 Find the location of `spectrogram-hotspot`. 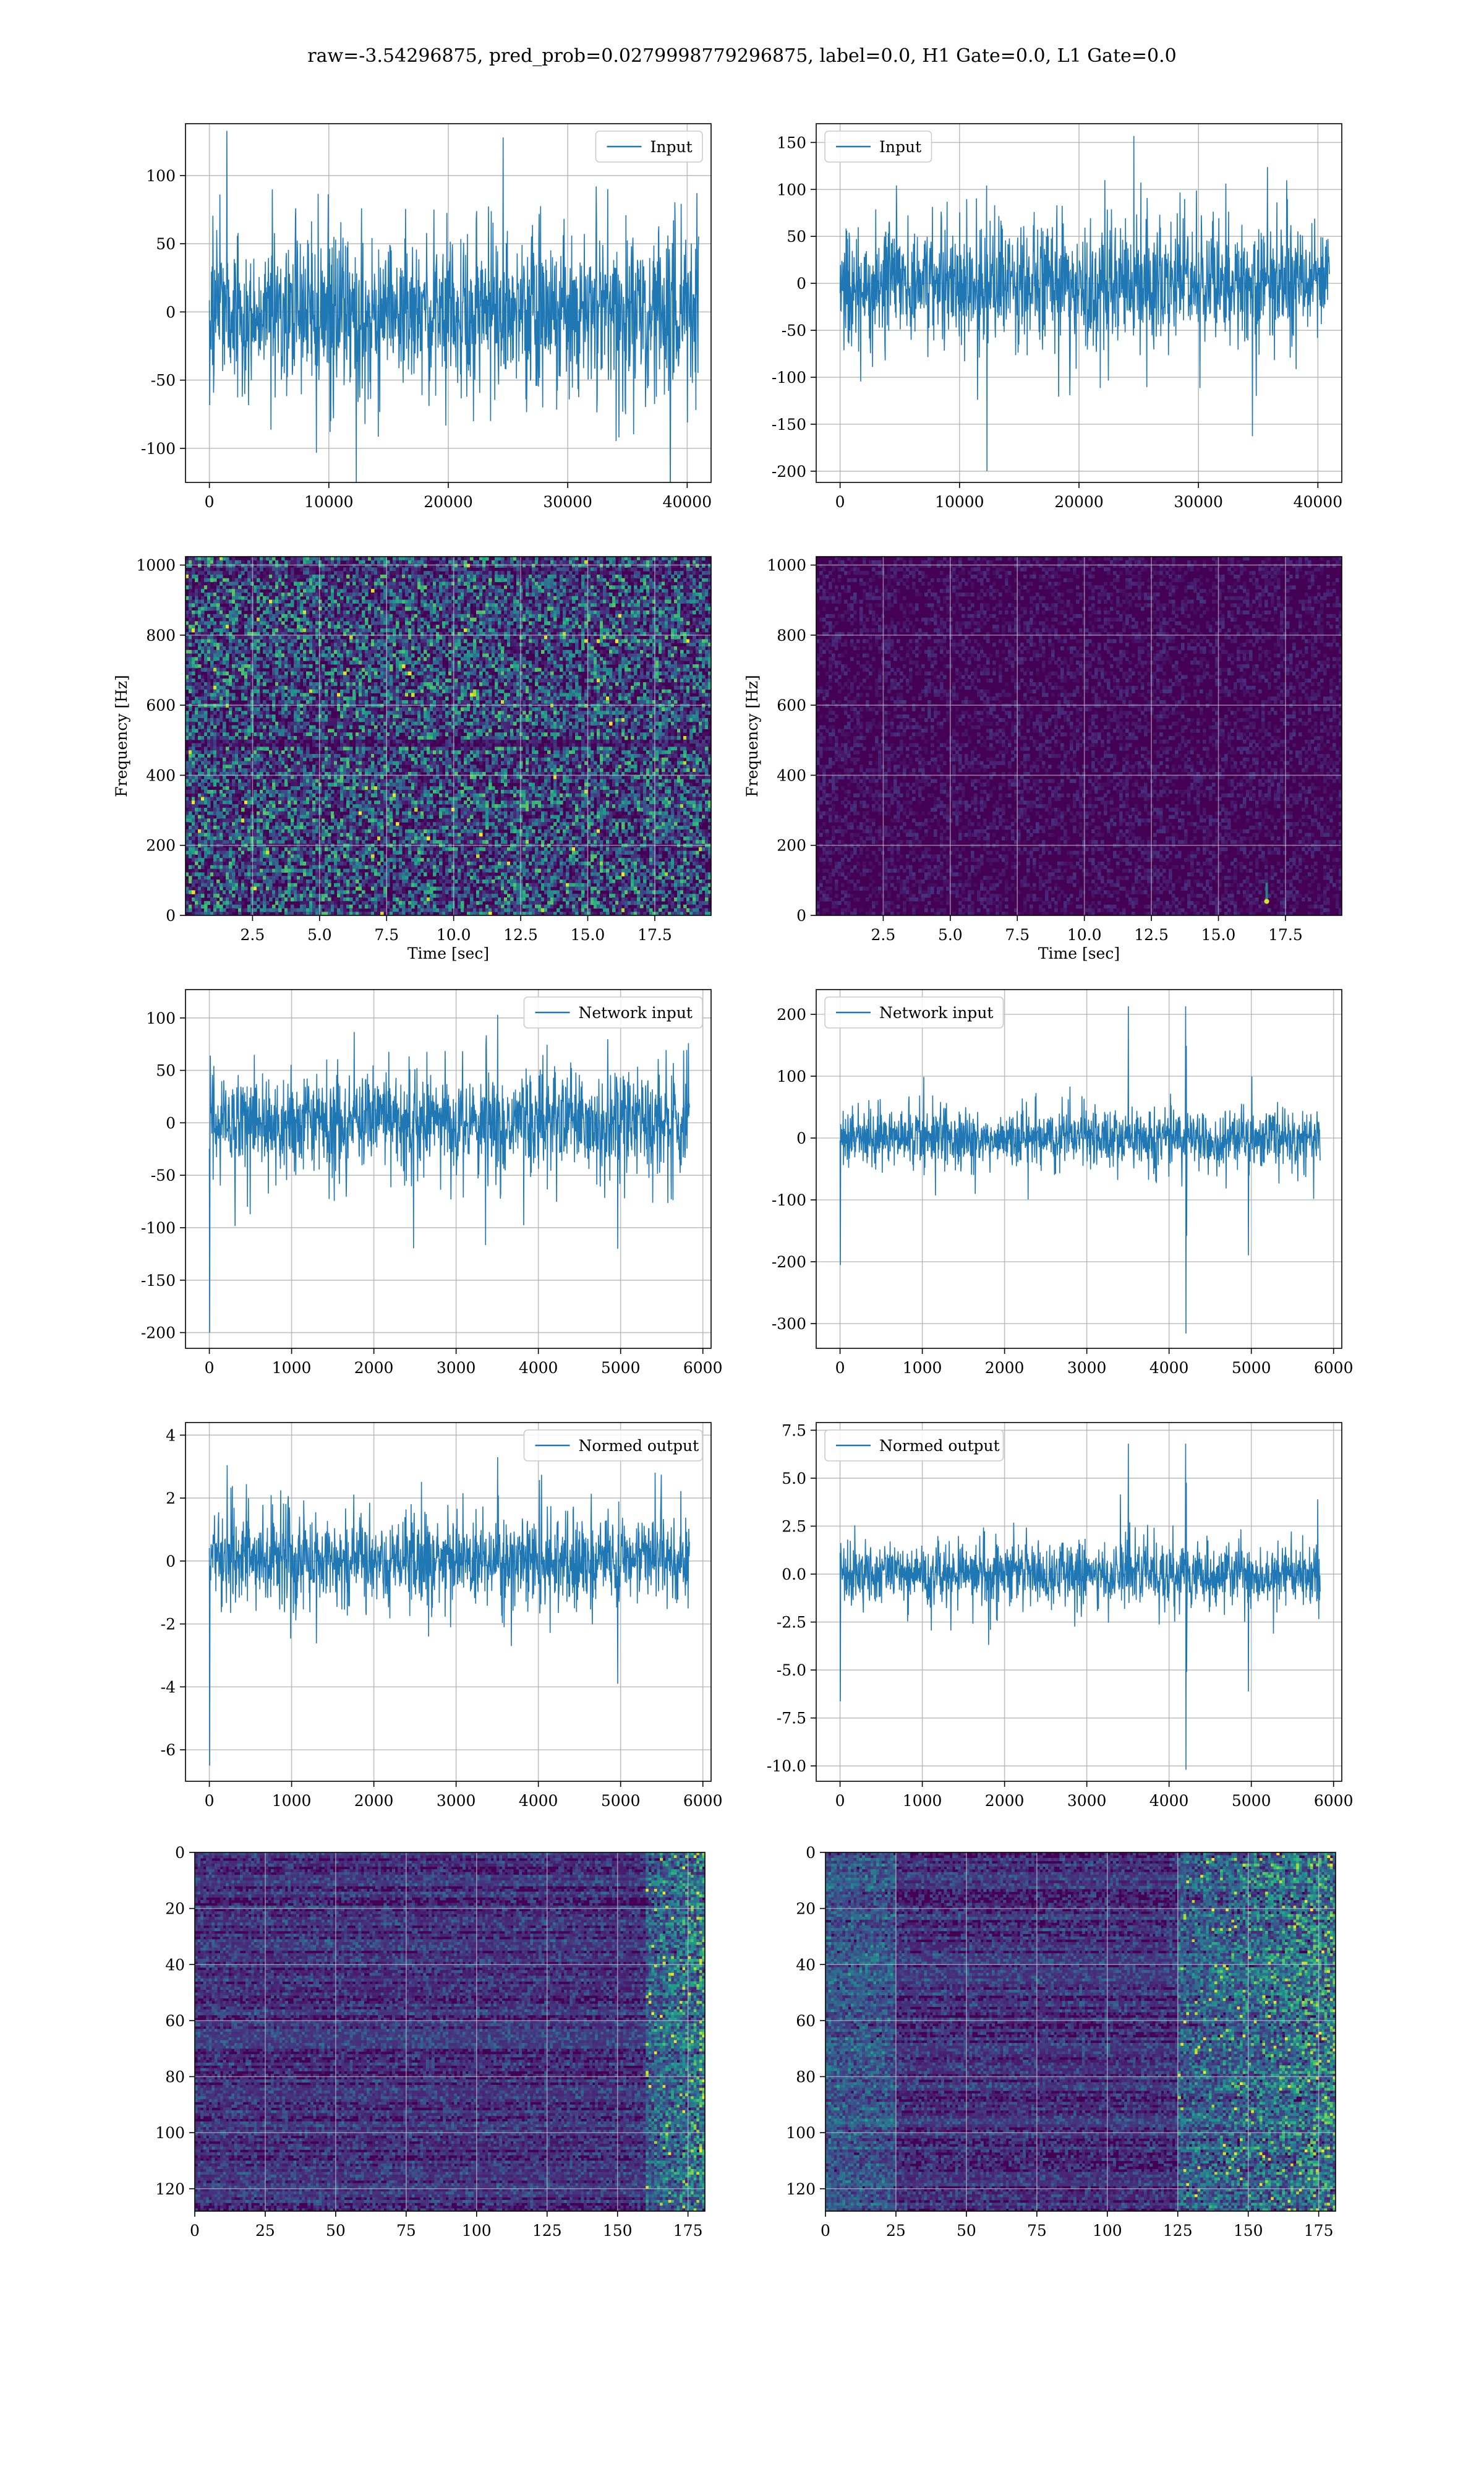

spectrogram-hotspot is located at coordinates (1267, 892).